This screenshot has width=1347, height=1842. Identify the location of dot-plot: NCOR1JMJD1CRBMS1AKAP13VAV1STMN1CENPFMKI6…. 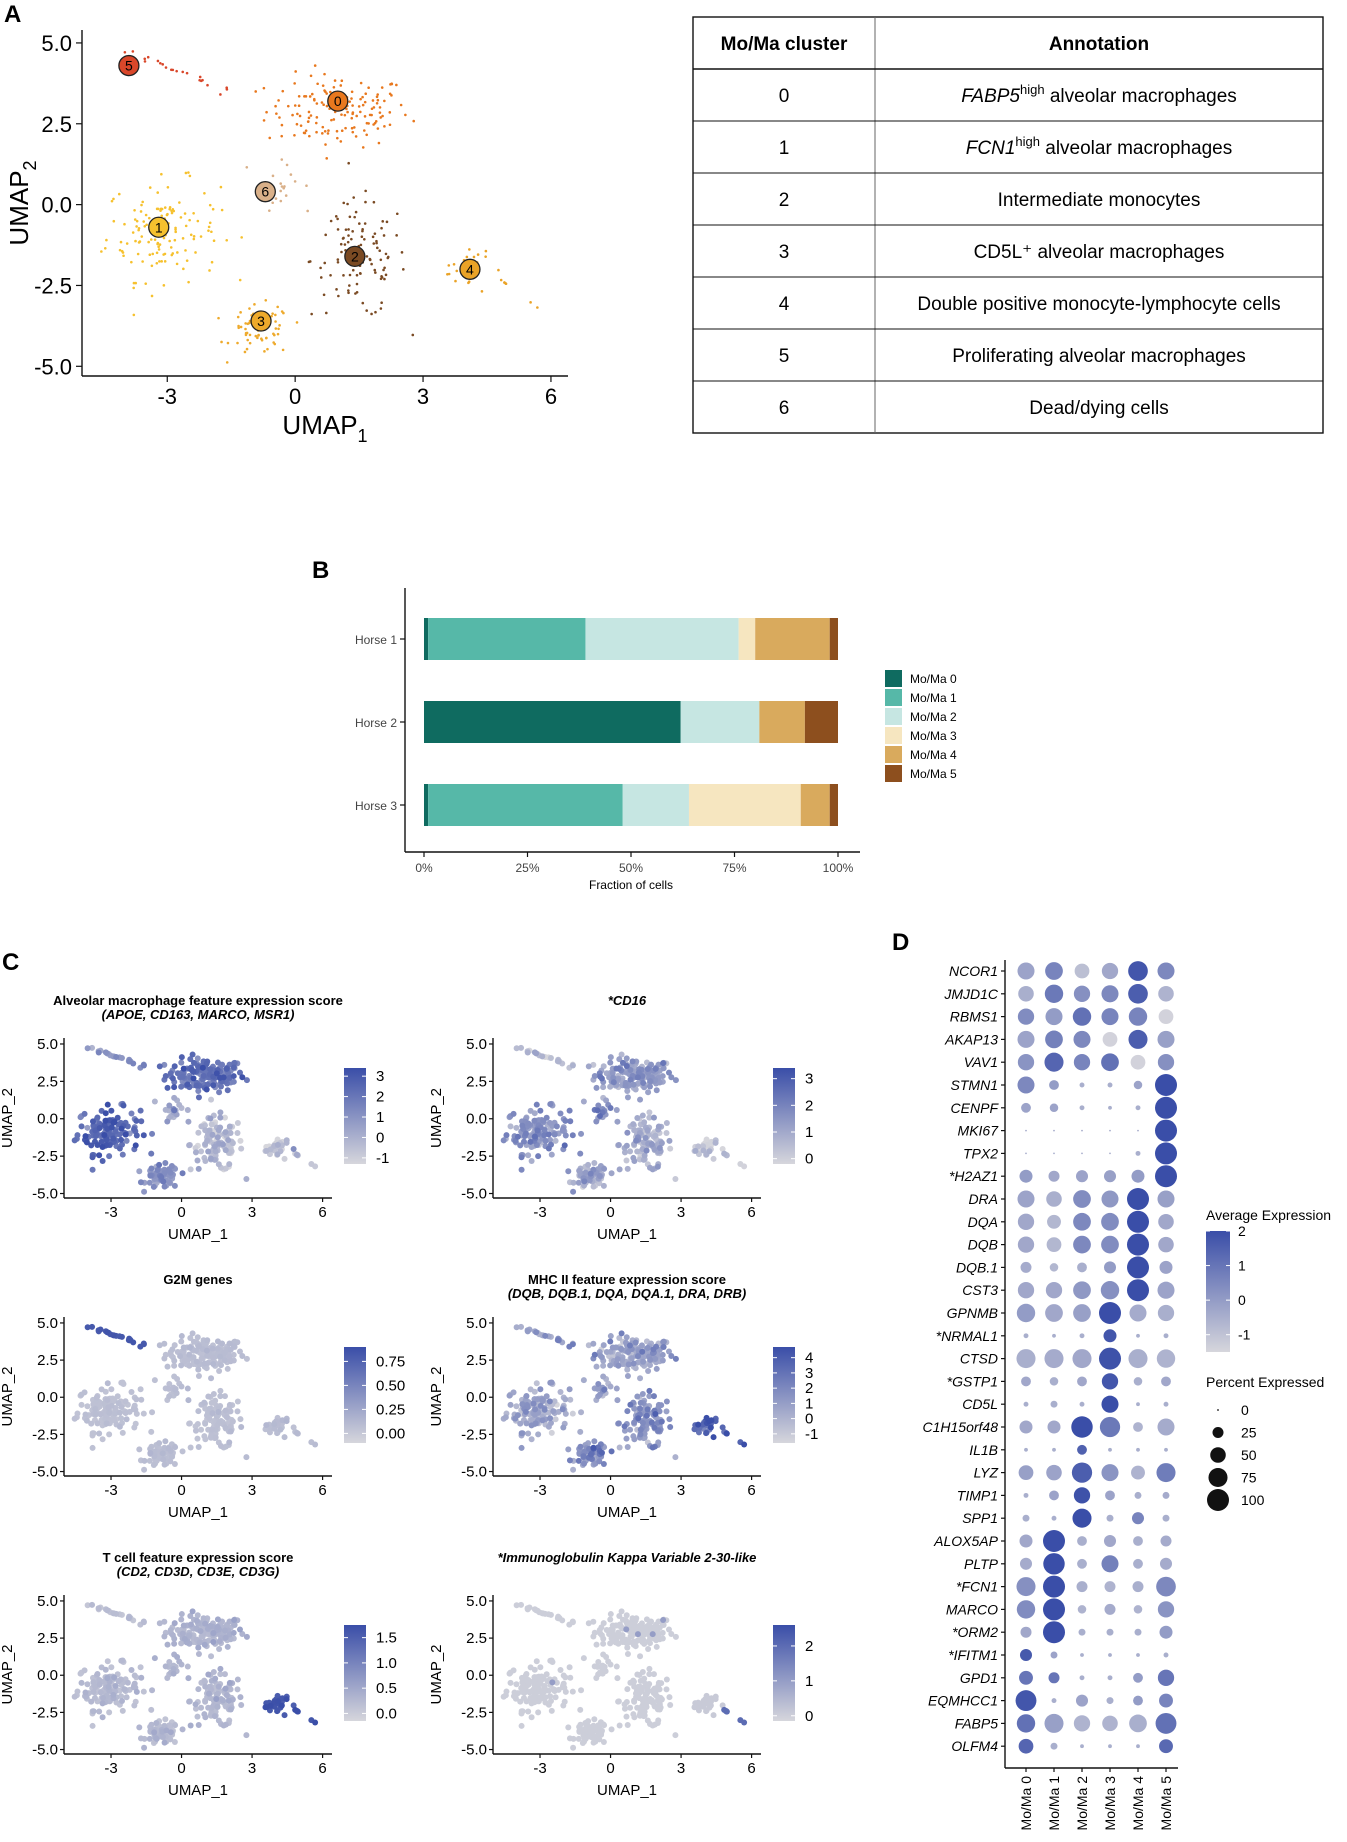
(1127, 1395).